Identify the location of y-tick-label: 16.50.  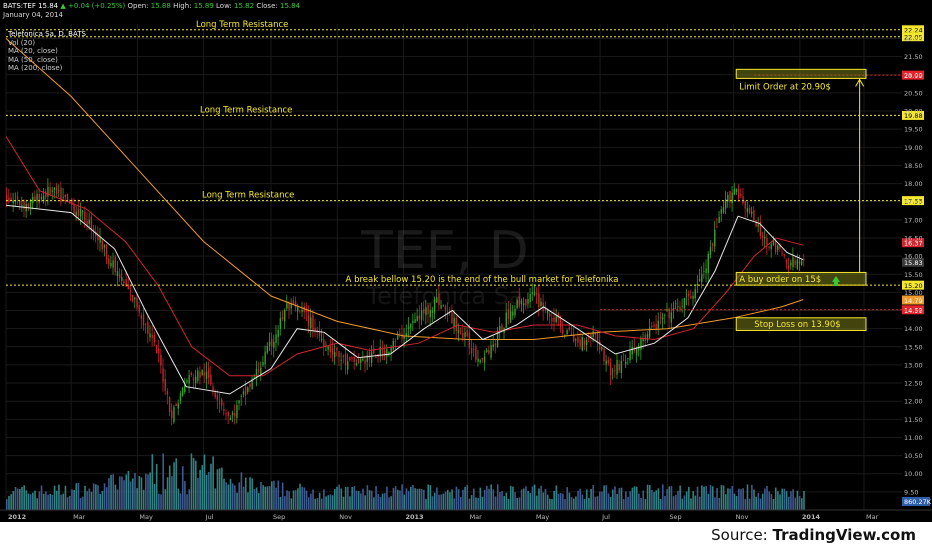
(913, 238).